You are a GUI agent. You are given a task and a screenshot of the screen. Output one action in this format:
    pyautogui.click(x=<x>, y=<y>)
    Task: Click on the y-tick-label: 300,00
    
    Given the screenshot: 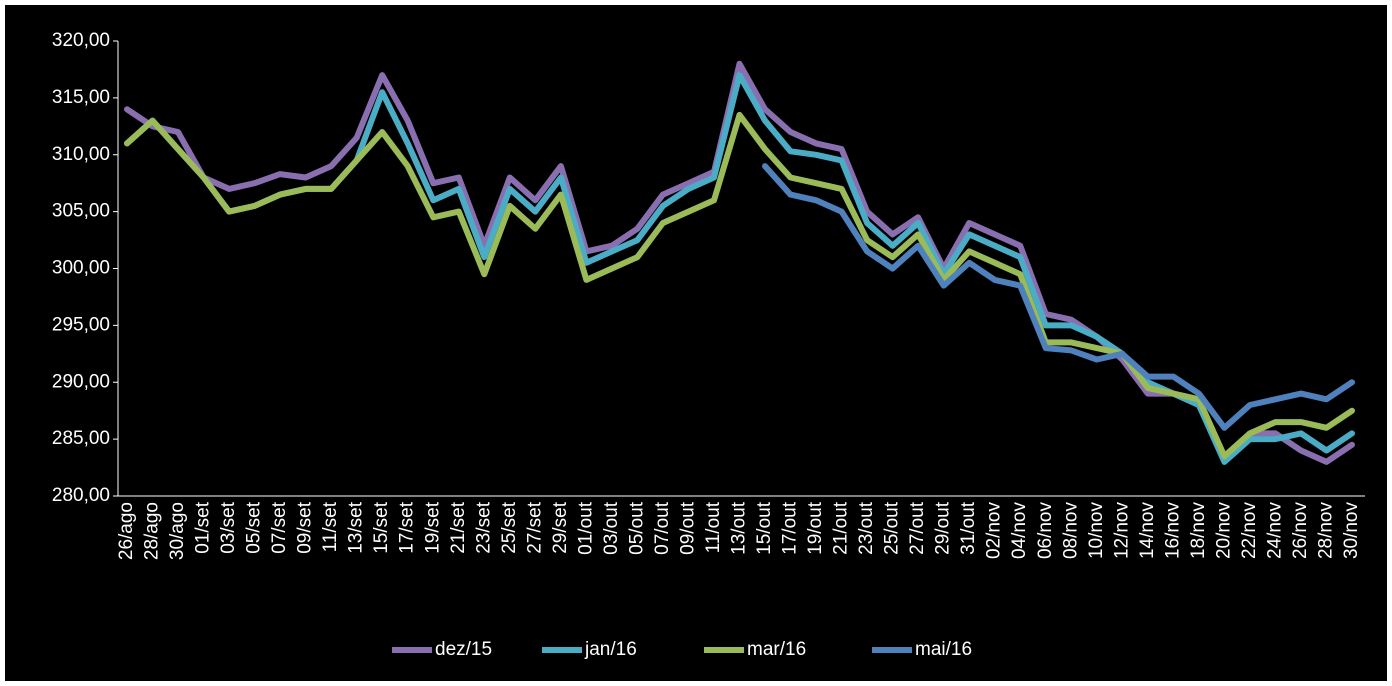 What is the action you would take?
    pyautogui.click(x=81, y=268)
    